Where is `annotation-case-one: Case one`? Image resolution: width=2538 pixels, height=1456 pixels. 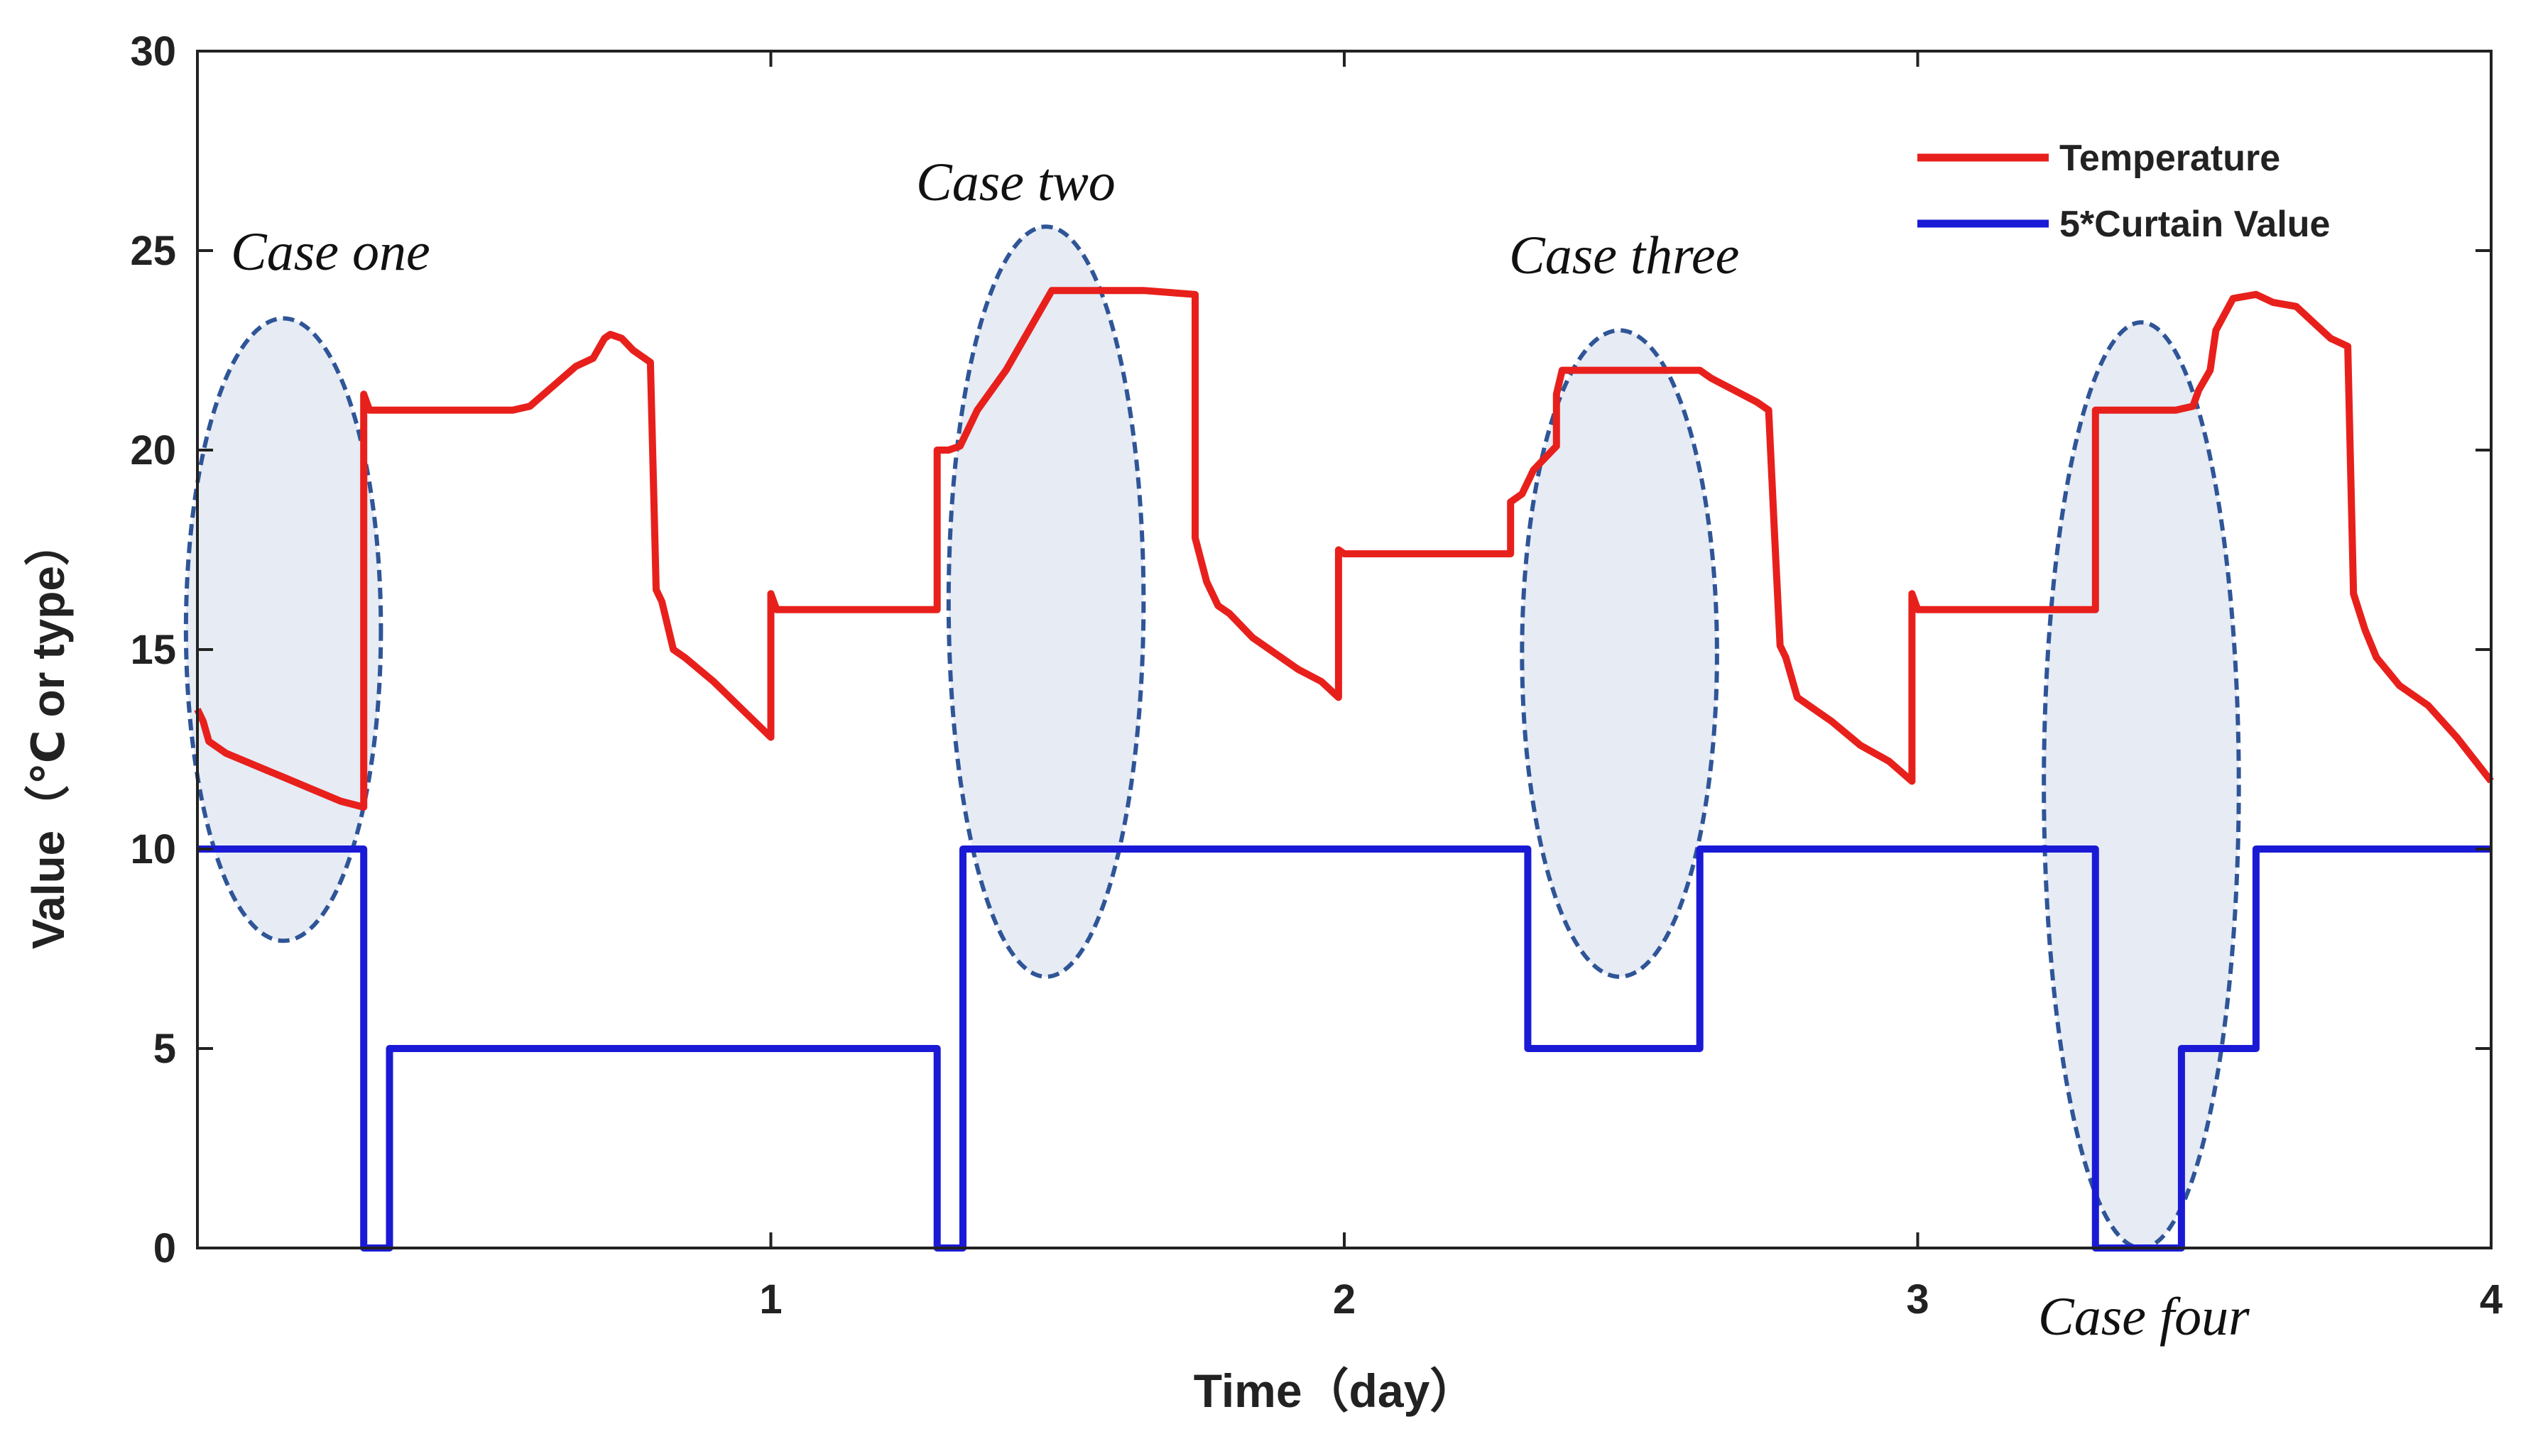 annotation-case-one: Case one is located at coordinates (330, 252).